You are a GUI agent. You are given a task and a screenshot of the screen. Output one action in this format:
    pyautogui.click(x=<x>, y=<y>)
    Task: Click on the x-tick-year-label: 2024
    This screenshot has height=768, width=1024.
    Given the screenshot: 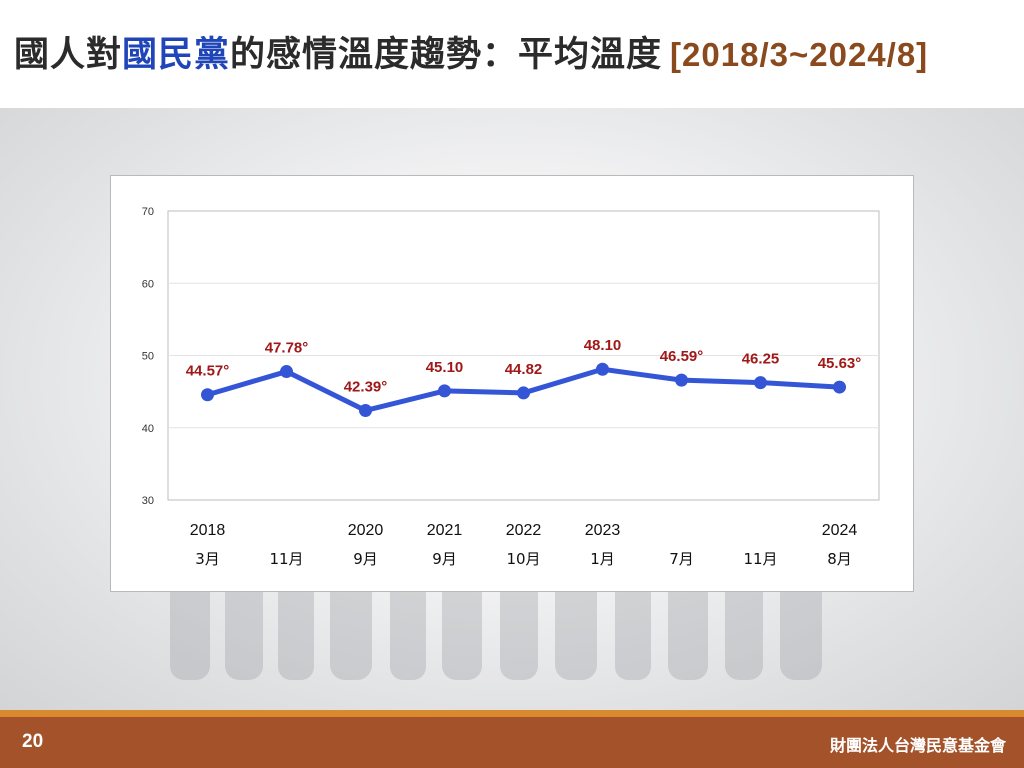 What is the action you would take?
    pyautogui.click(x=840, y=530)
    